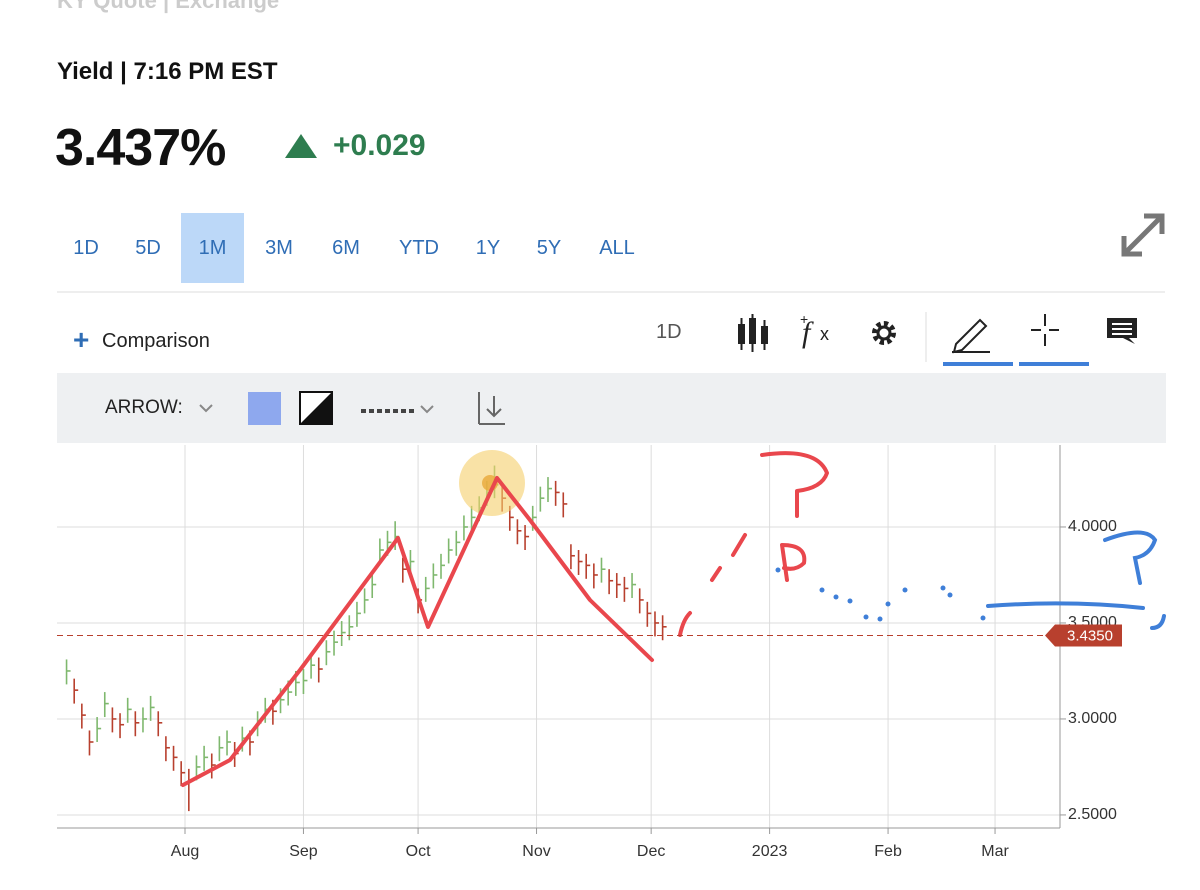 The image size is (1200, 890). What do you see at coordinates (770, 851) in the screenshot?
I see `x-tick-label: 2023` at bounding box center [770, 851].